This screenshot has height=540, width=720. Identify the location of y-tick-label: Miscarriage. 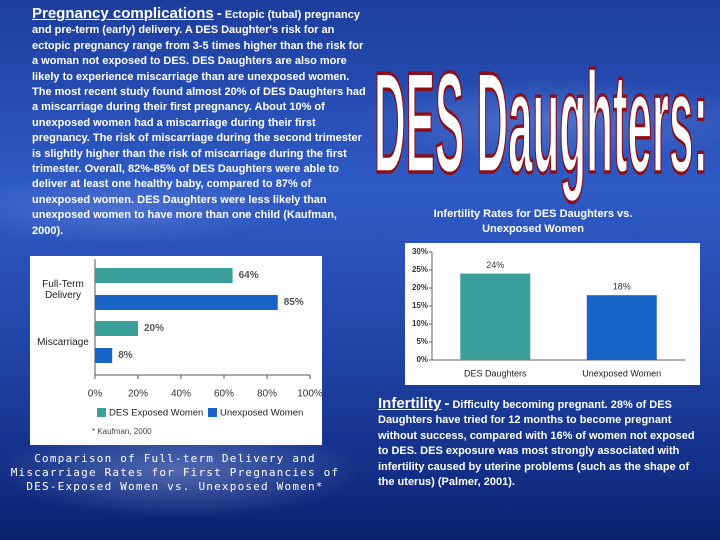
(63, 342).